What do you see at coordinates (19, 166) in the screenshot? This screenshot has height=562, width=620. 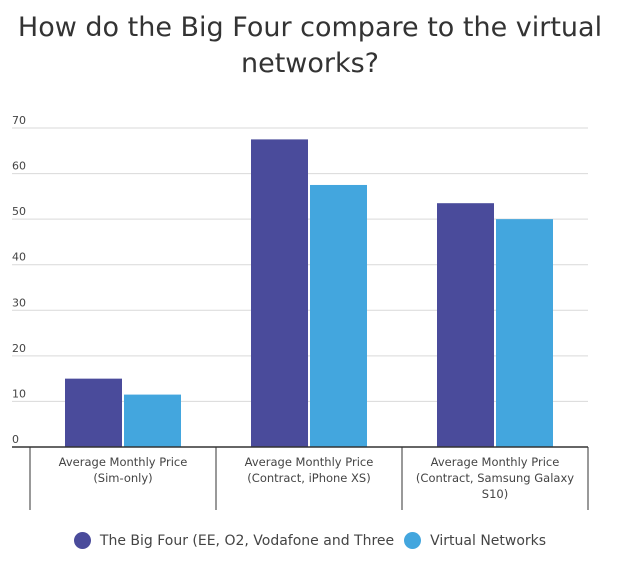 I see `y-tick-label-60: 60` at bounding box center [19, 166].